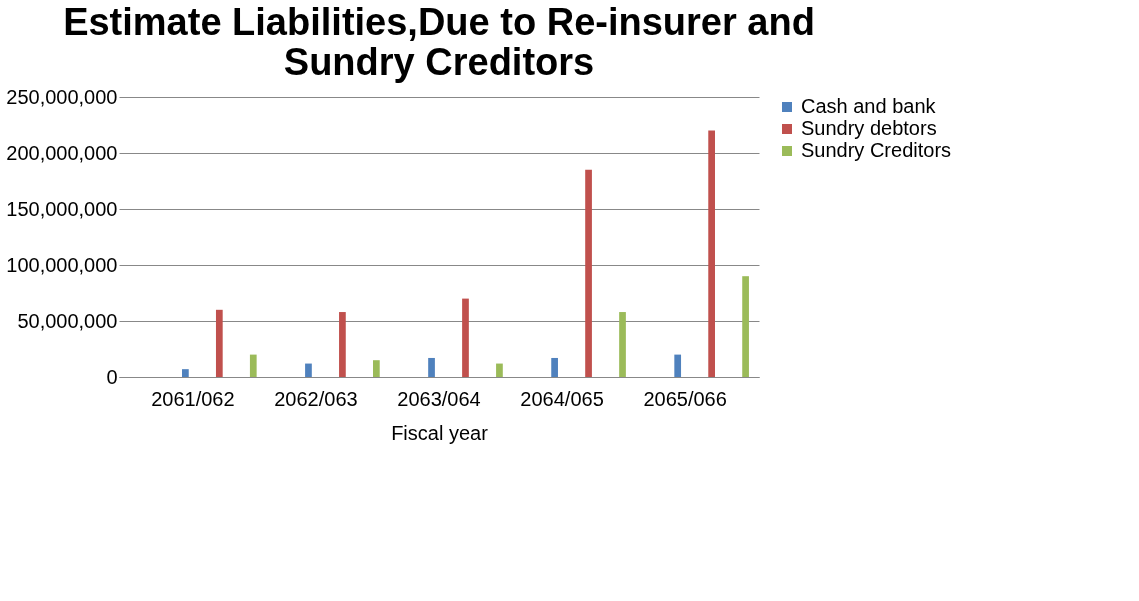  What do you see at coordinates (62, 152) in the screenshot?
I see `y-tick-label: 200,000,000` at bounding box center [62, 152].